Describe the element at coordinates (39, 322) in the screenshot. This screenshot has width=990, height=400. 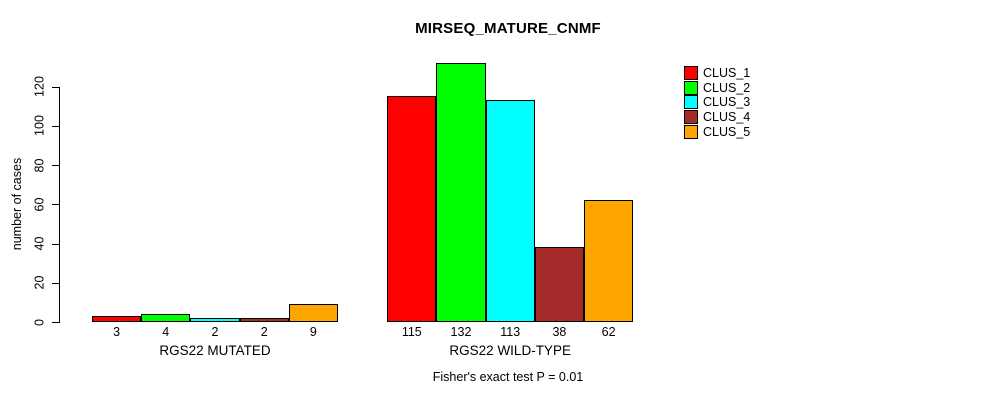
I see `y-tick-label: 0` at that location.